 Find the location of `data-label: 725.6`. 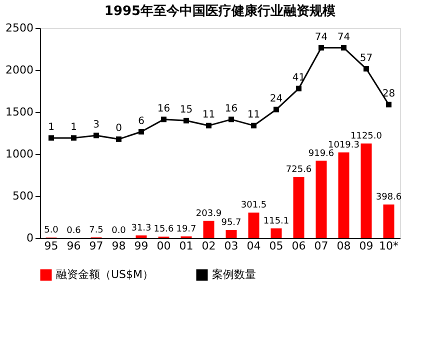

data-label: 725.6 is located at coordinates (299, 170).